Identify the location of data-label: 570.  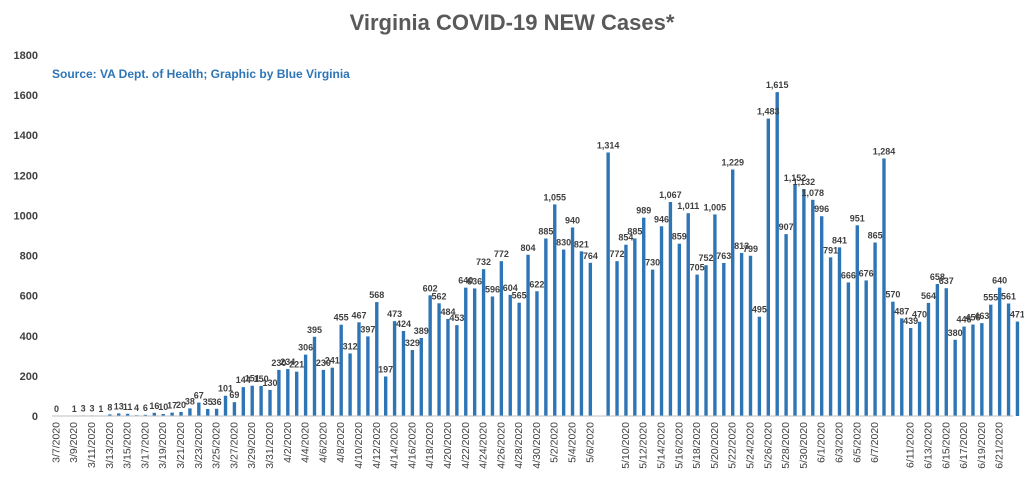
(892, 295).